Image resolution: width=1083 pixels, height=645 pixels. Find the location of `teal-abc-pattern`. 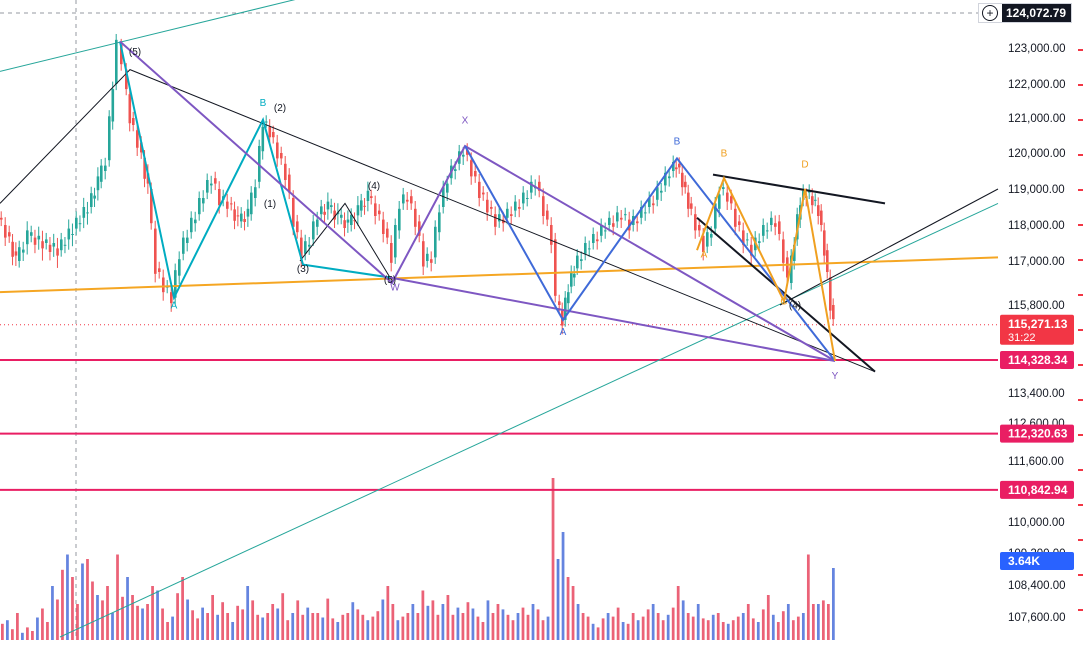

teal-abc-pattern is located at coordinates (255, 171).